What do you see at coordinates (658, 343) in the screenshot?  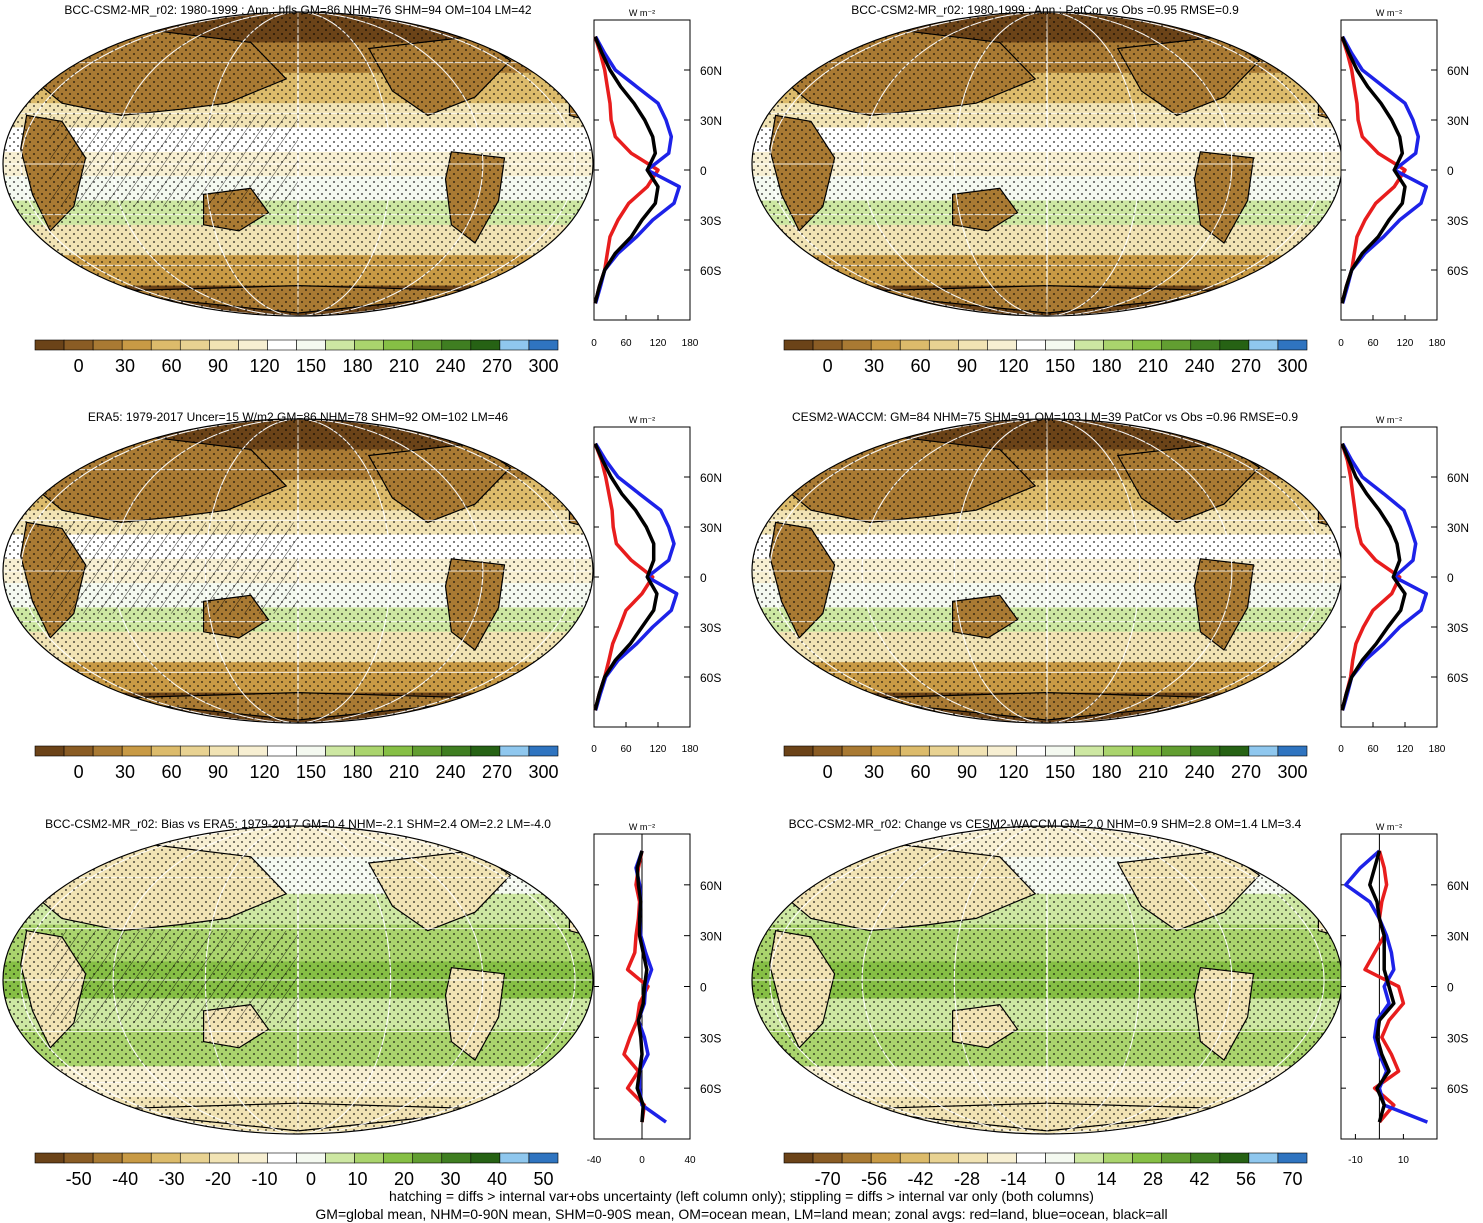 I see `zonal-xtick-label: 120` at bounding box center [658, 343].